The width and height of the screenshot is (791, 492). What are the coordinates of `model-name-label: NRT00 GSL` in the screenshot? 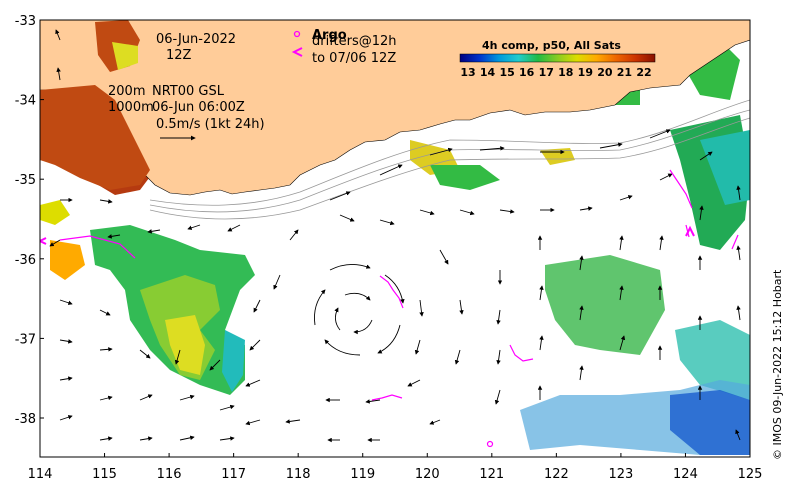 It's located at (188, 91).